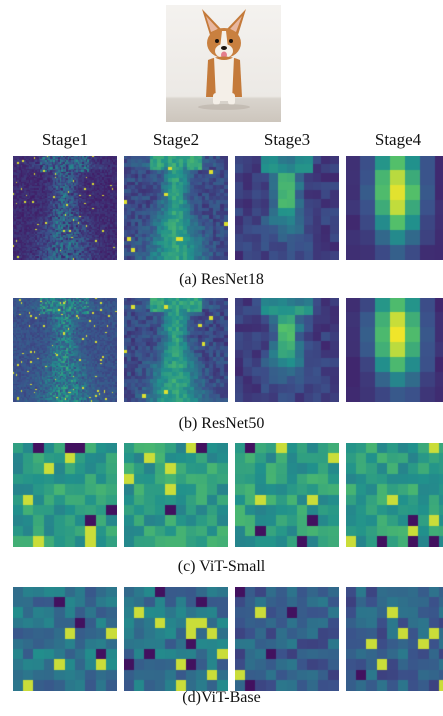  What do you see at coordinates (176, 208) in the screenshot?
I see `heatmap-resnet18-stage2` at bounding box center [176, 208].